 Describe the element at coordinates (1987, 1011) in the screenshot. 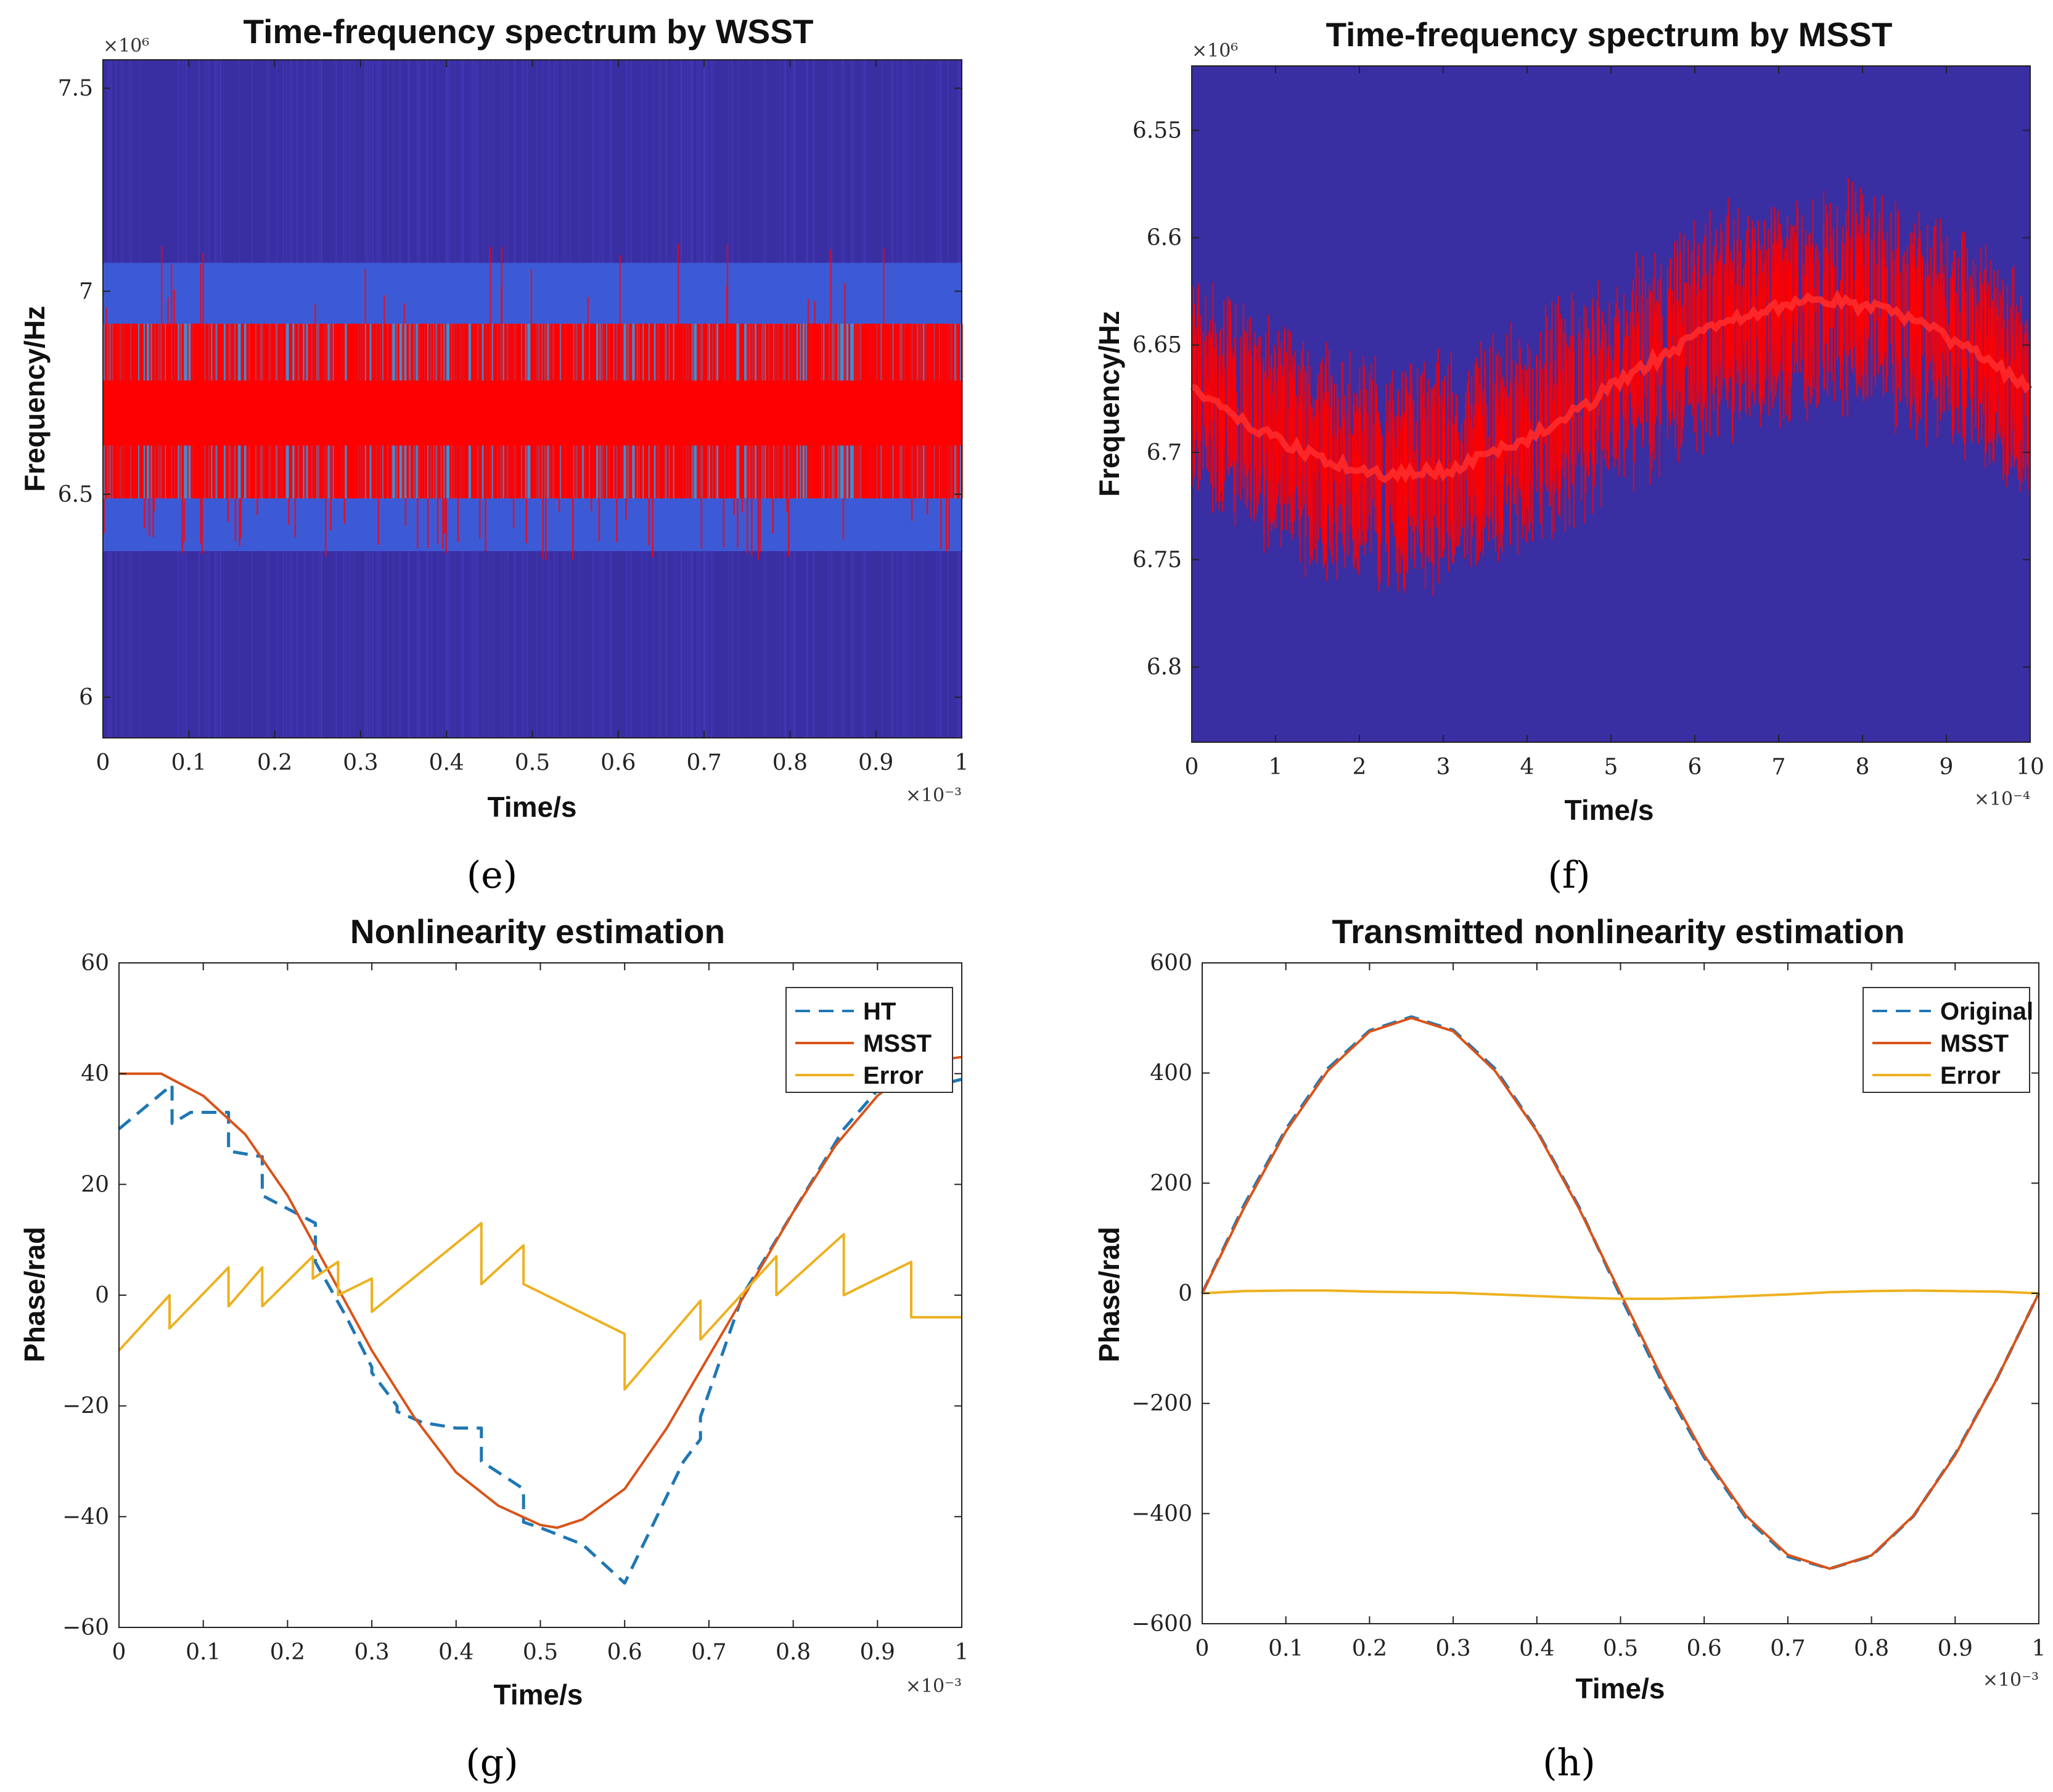

I see `panel-h-legend-label-original: Original` at that location.